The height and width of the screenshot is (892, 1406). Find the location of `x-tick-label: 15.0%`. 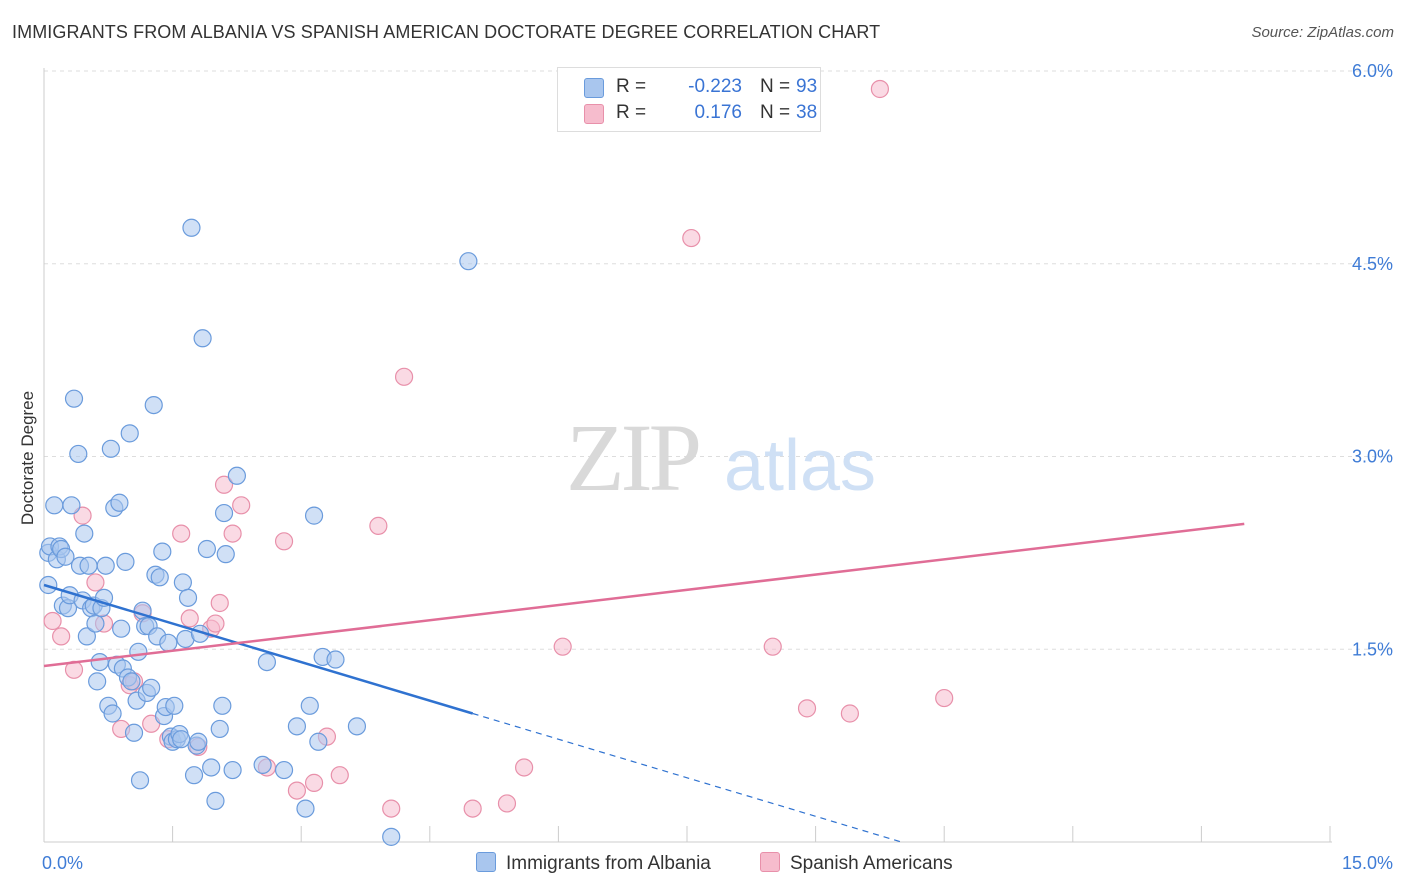

x-tick-label: 15.0% is located at coordinates (1367, 863).